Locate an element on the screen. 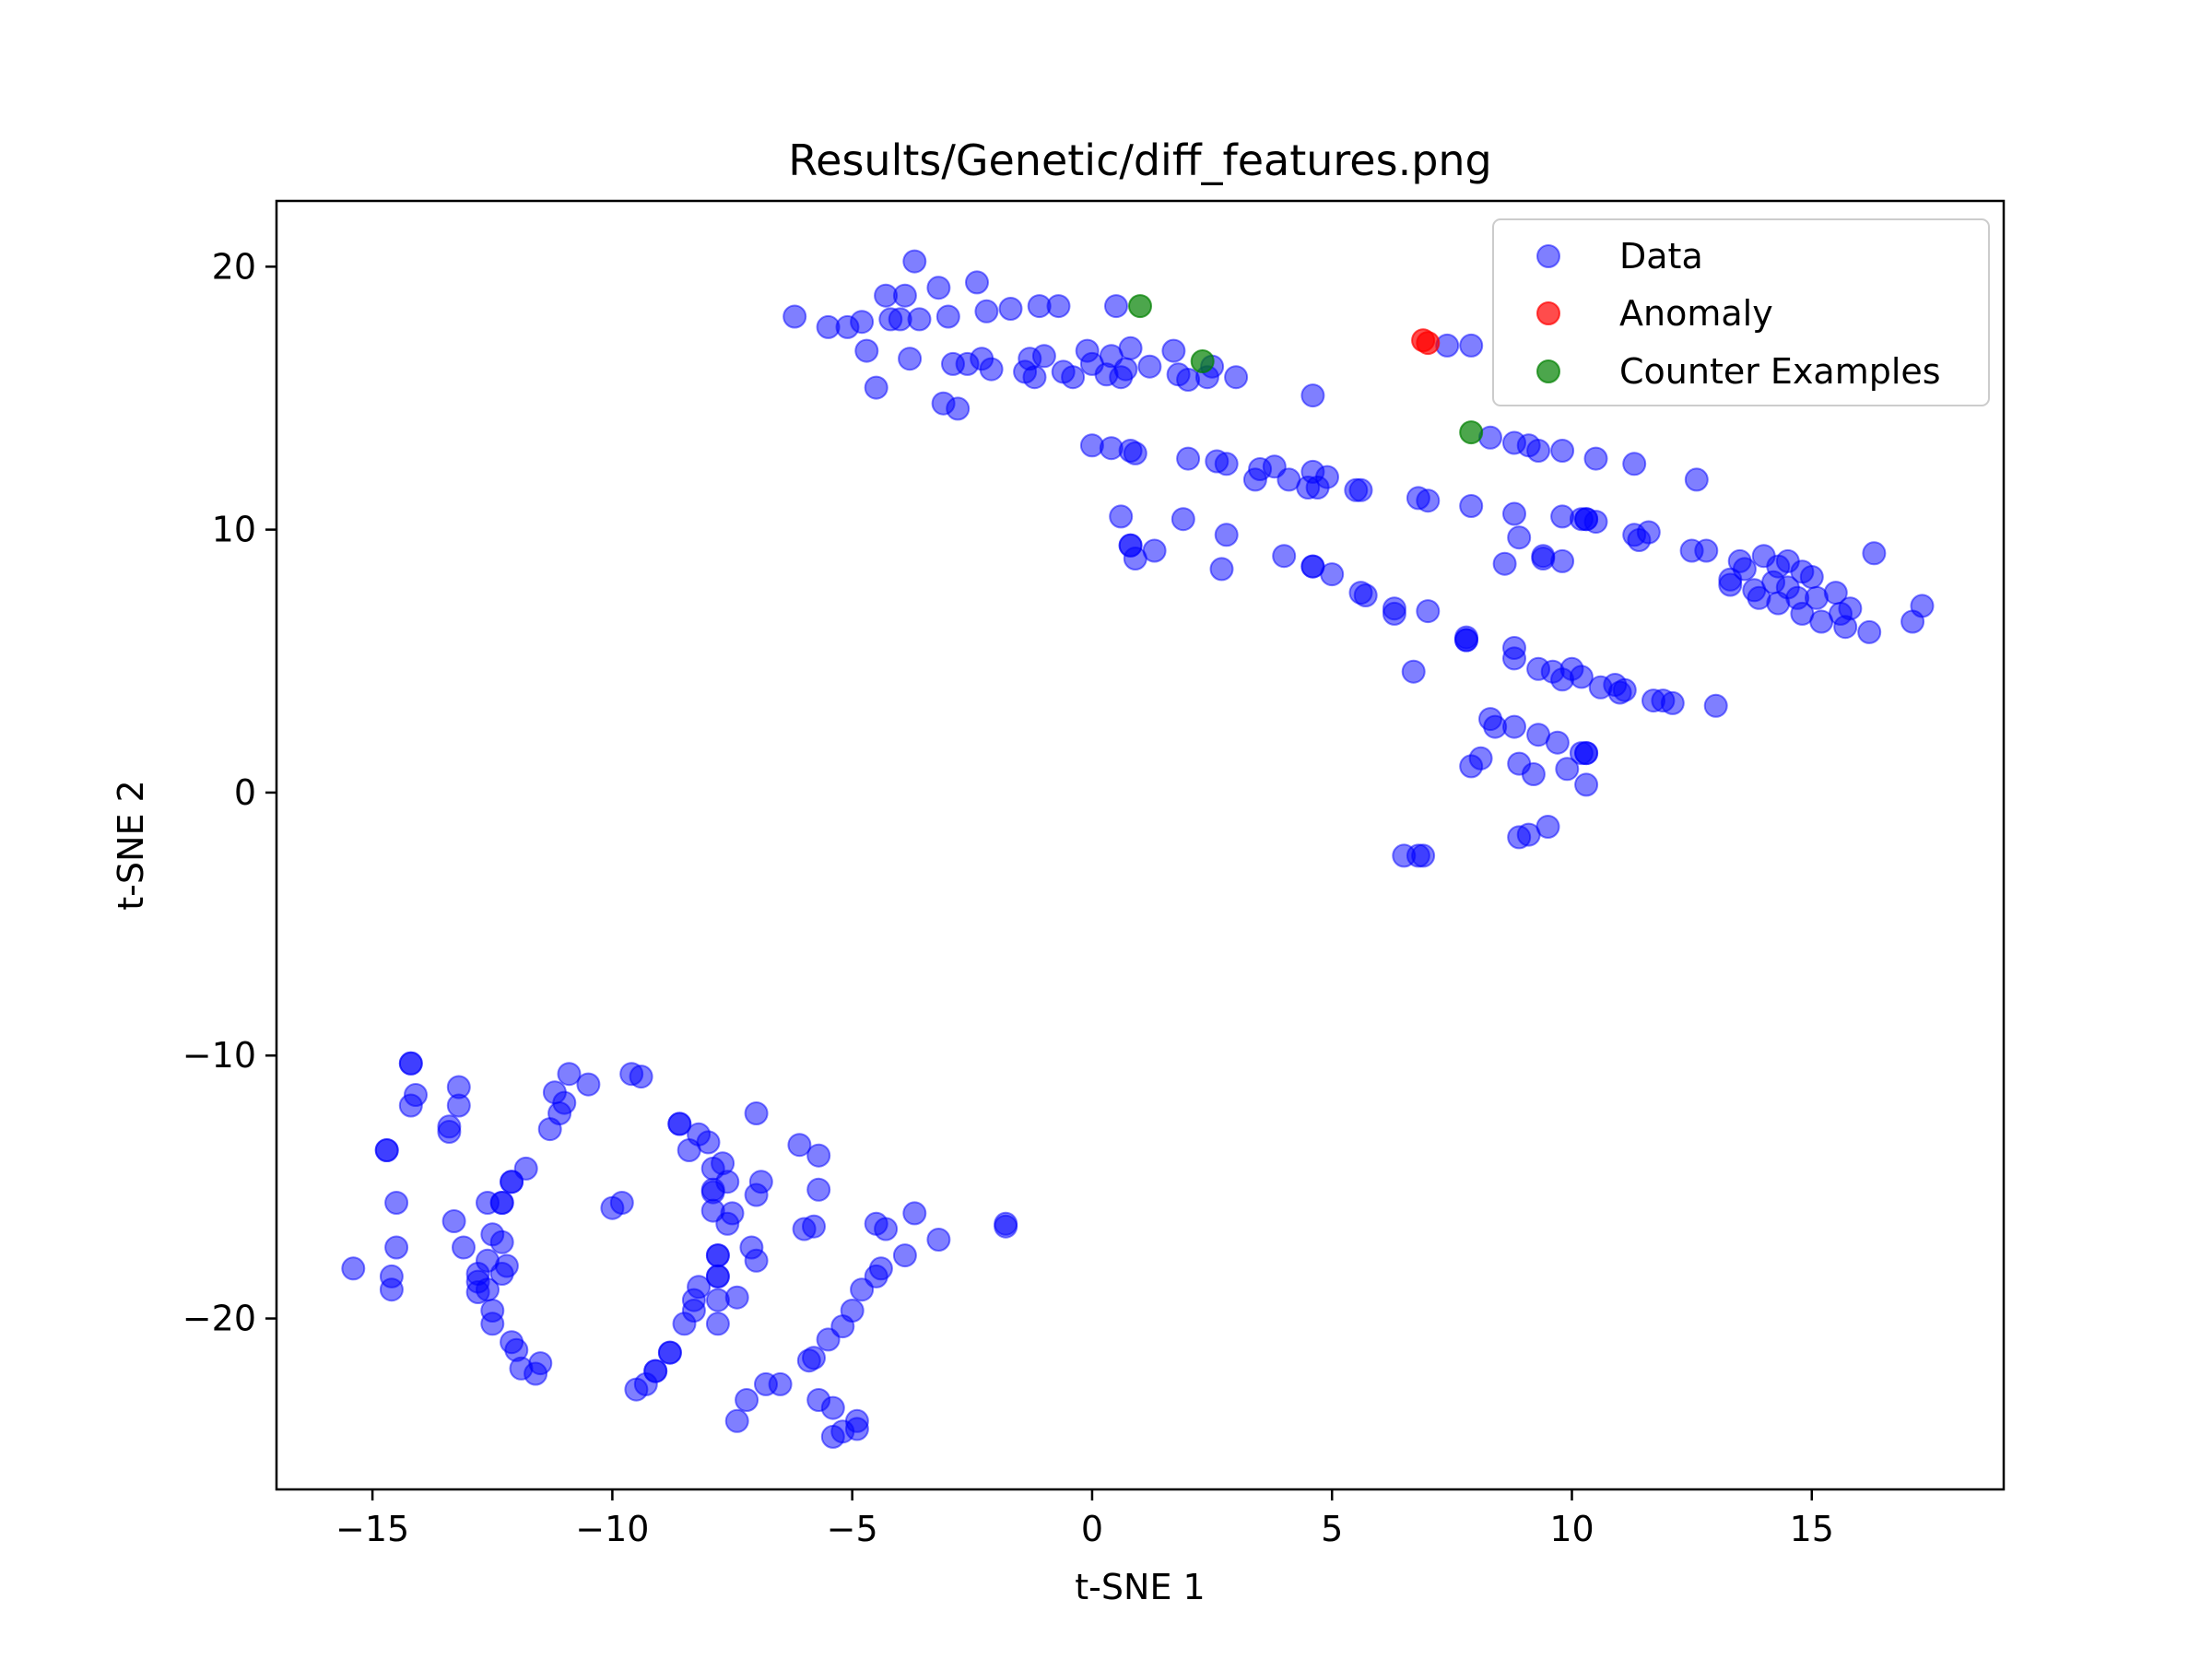 The height and width of the screenshot is (1659, 2212). legend-marker-counter-examples is located at coordinates (1548, 371).